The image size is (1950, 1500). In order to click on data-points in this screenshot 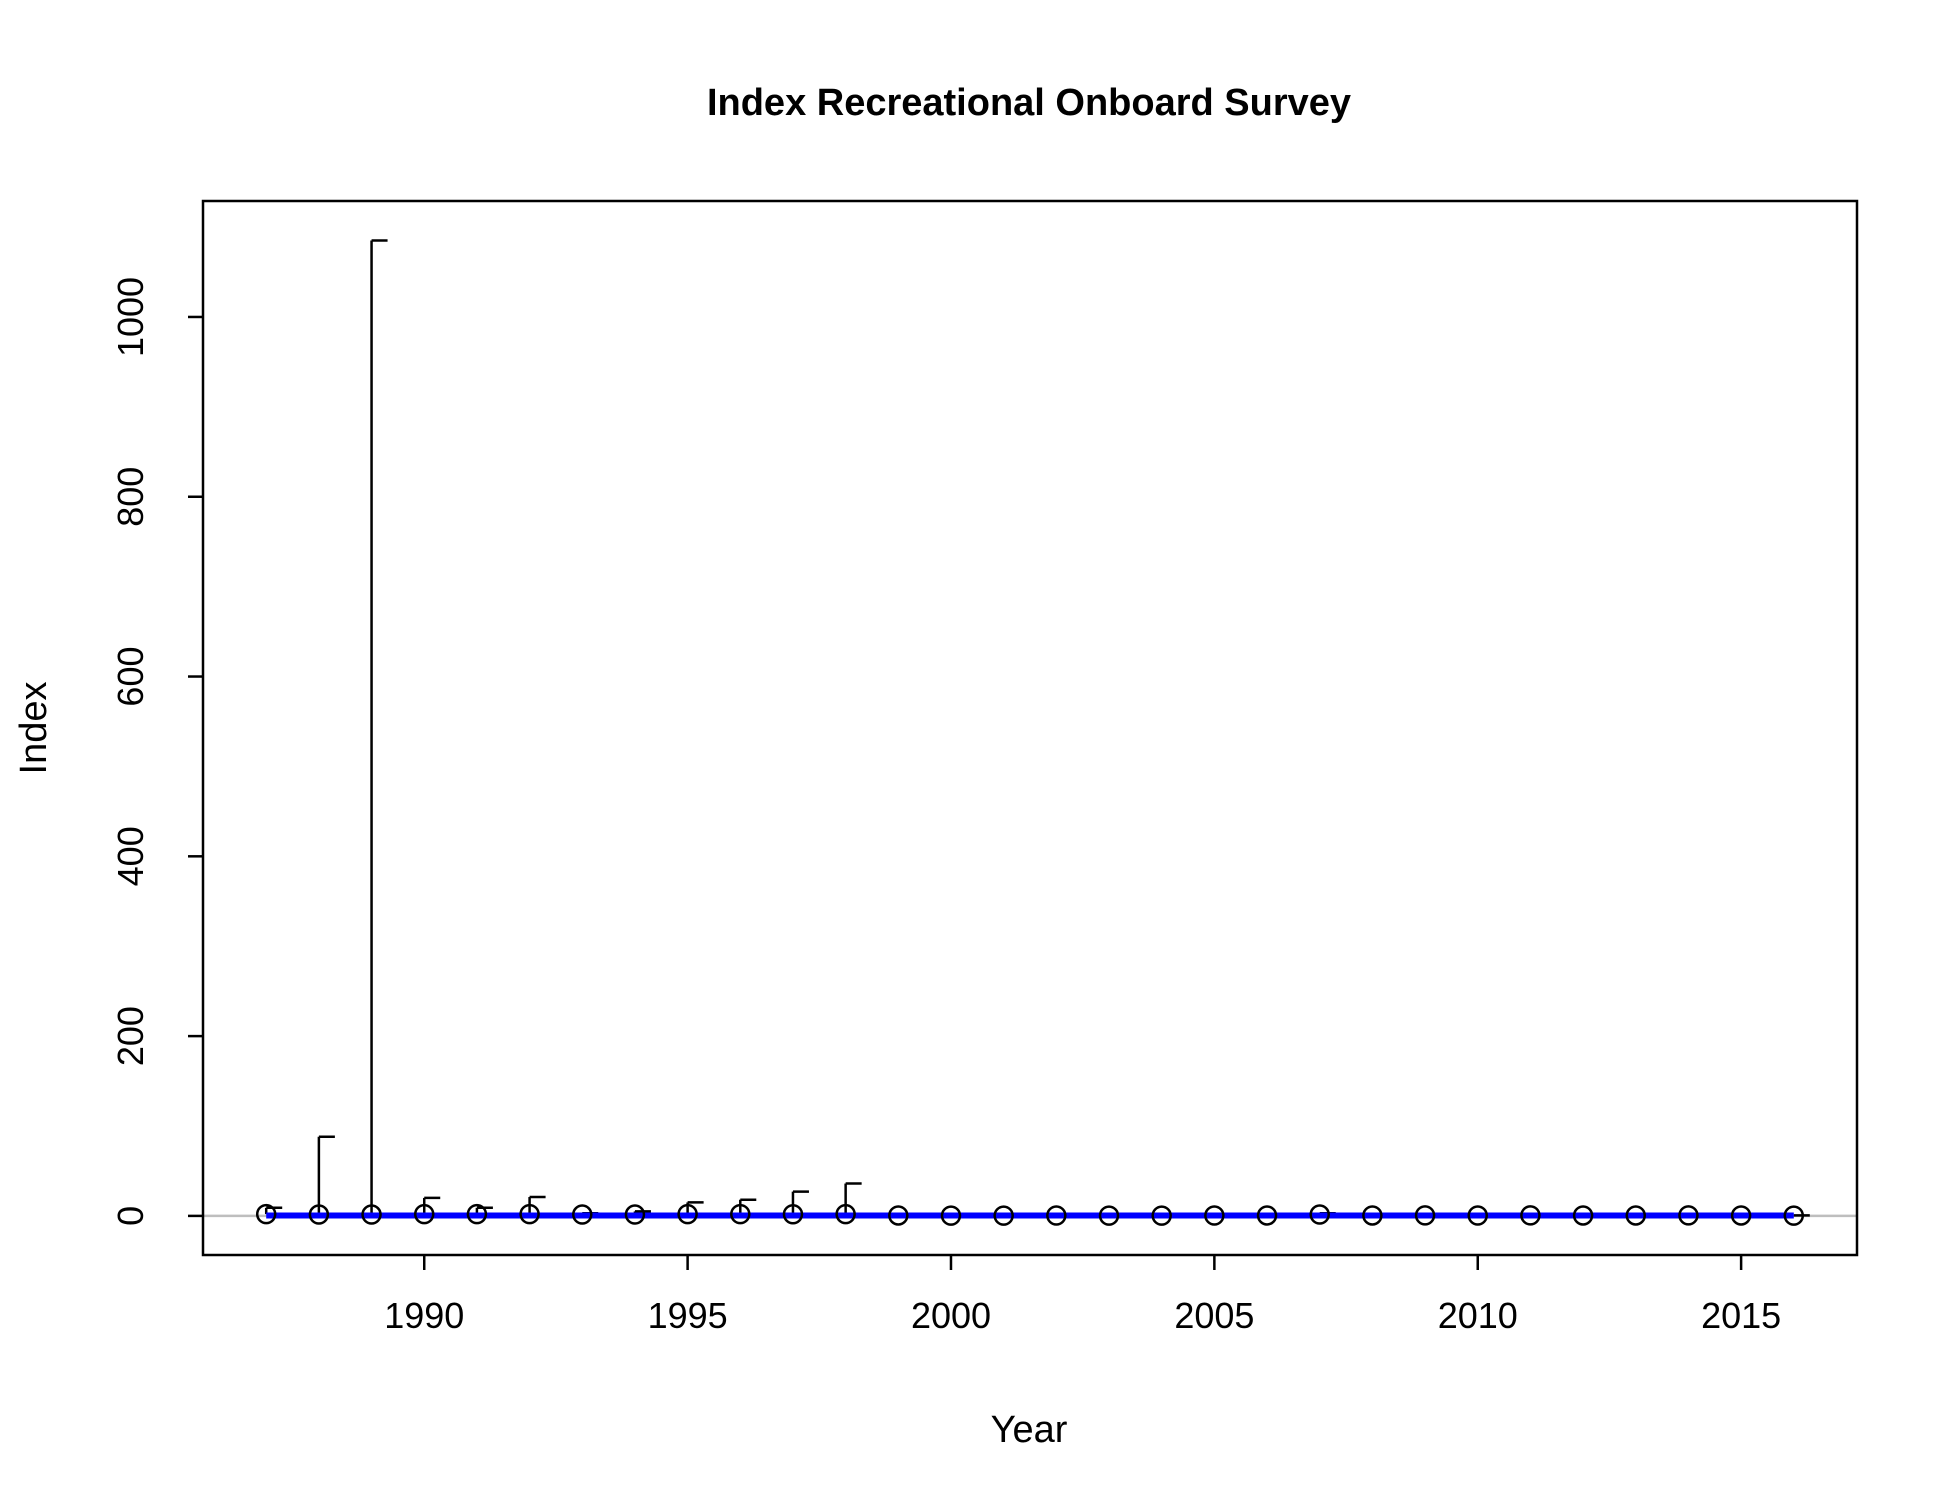, I will do `click(1030, 1214)`.